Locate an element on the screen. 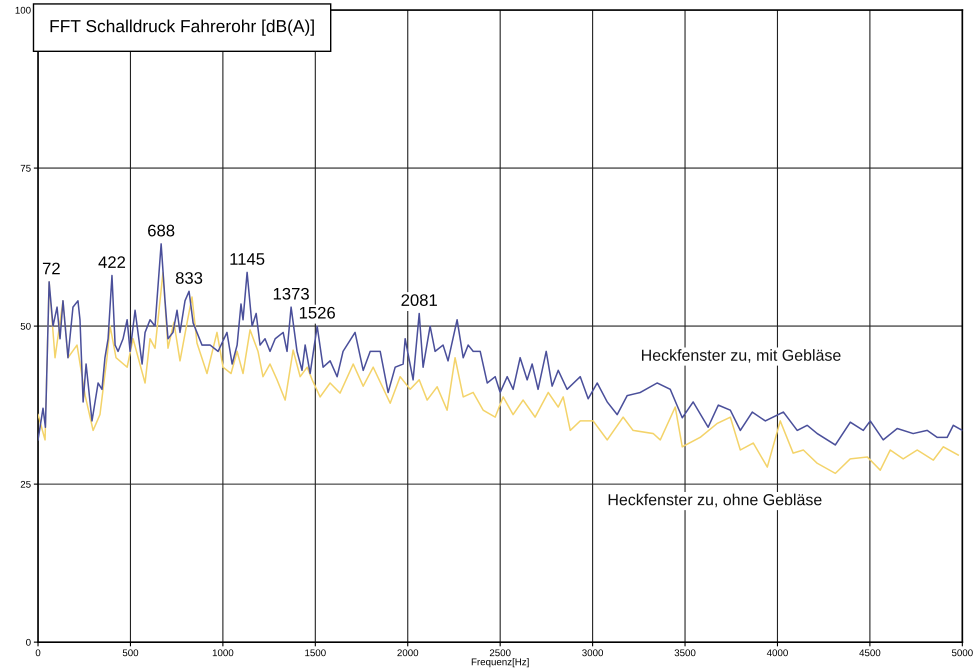  annotation: 833 is located at coordinates (189, 278).